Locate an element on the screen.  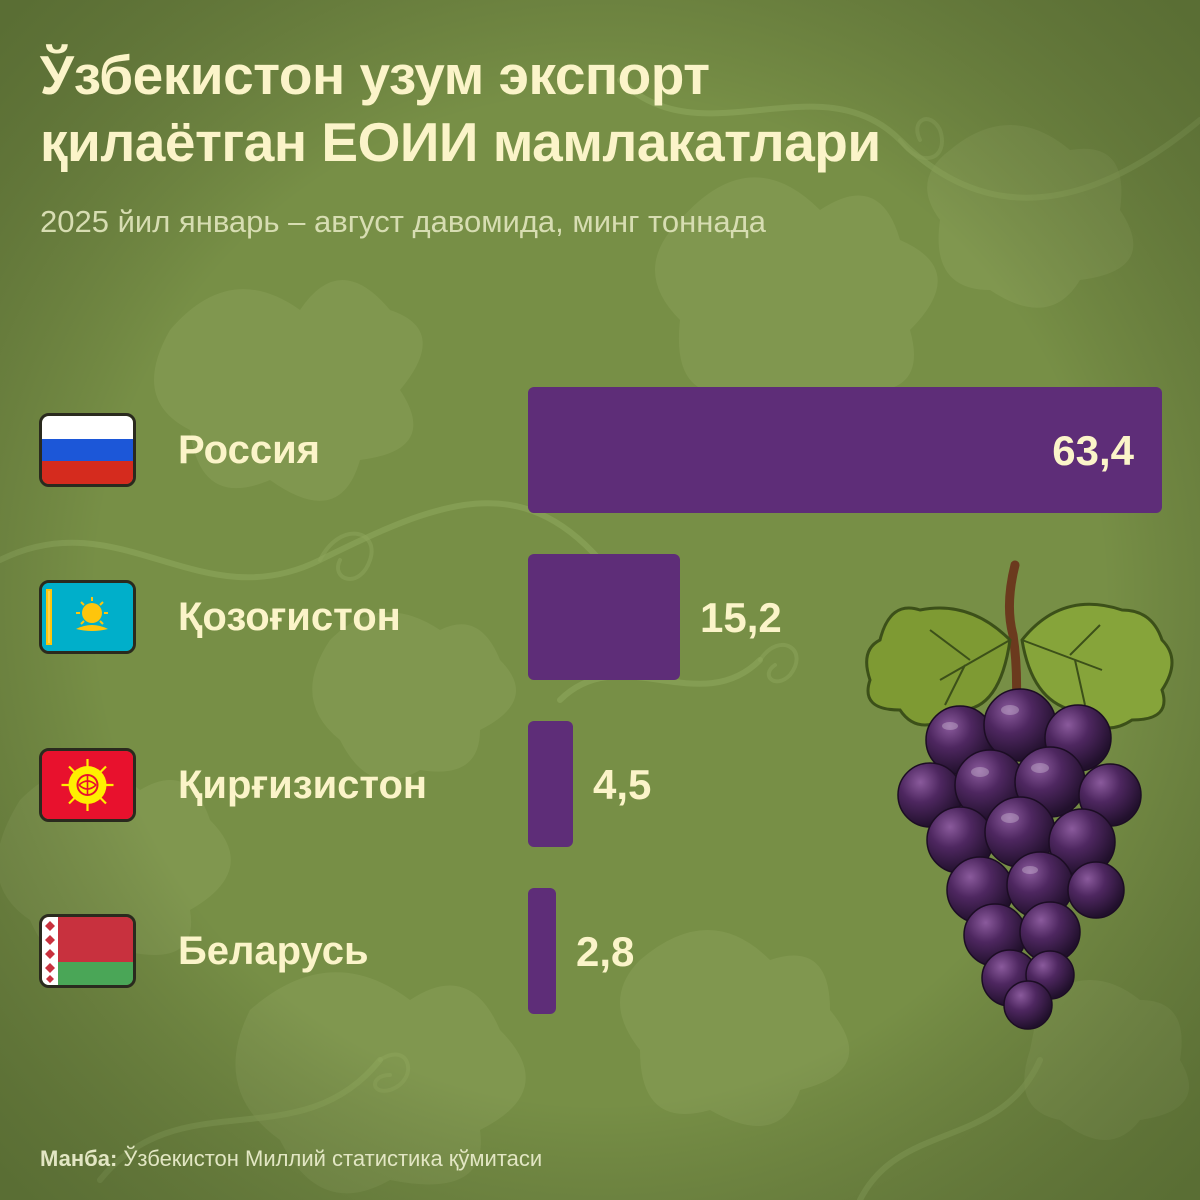
country-label-kazakhstan: Қозоғистон is located at coordinates (289, 617).